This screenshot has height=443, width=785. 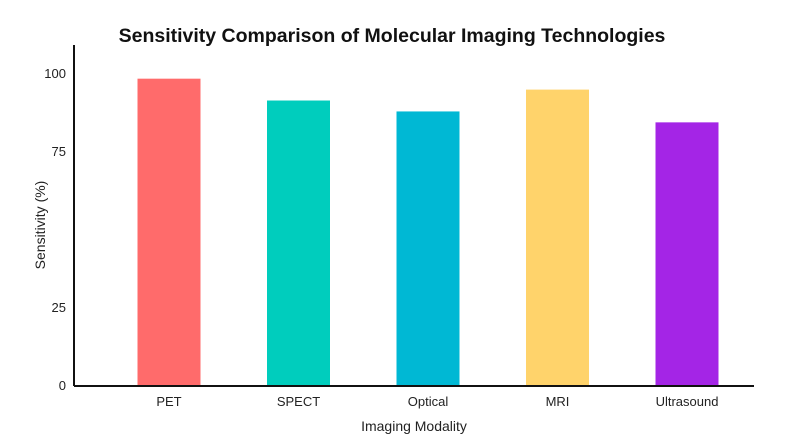 What do you see at coordinates (55, 73) in the screenshot?
I see `y-tick-label-100: 100` at bounding box center [55, 73].